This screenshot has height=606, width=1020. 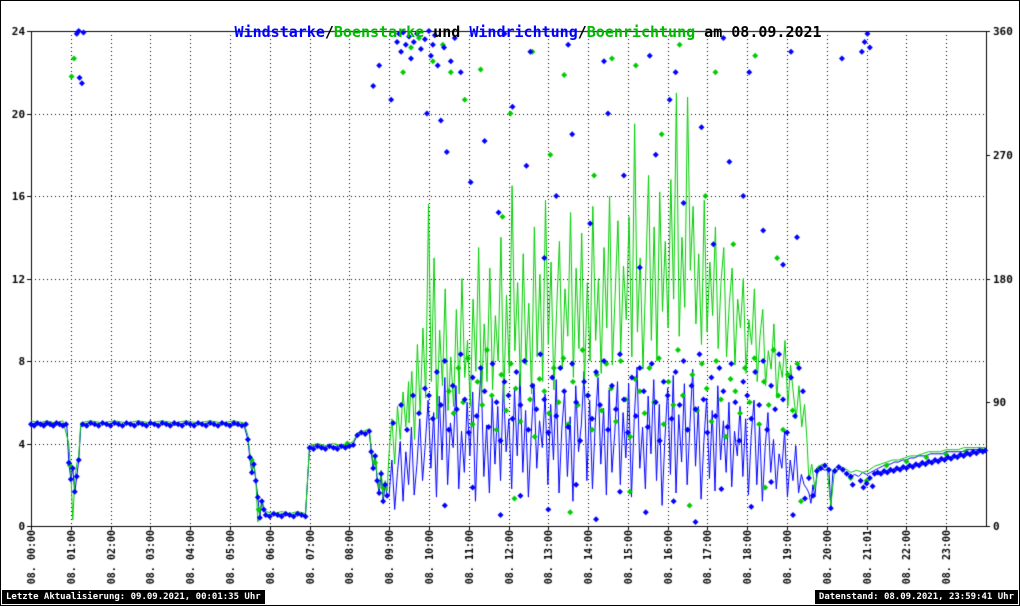 I want to click on title-slash-1: /, so click(x=329, y=32).